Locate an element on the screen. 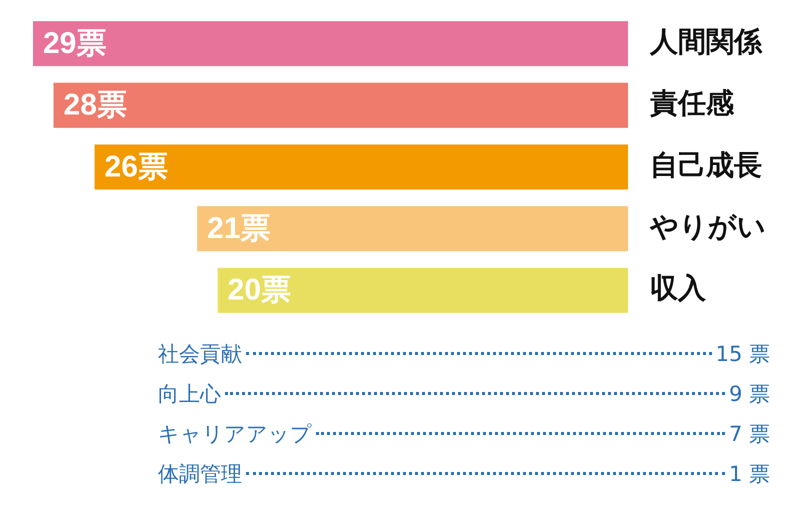 This screenshot has width=800, height=509. text: 7 票 is located at coordinates (749, 434).